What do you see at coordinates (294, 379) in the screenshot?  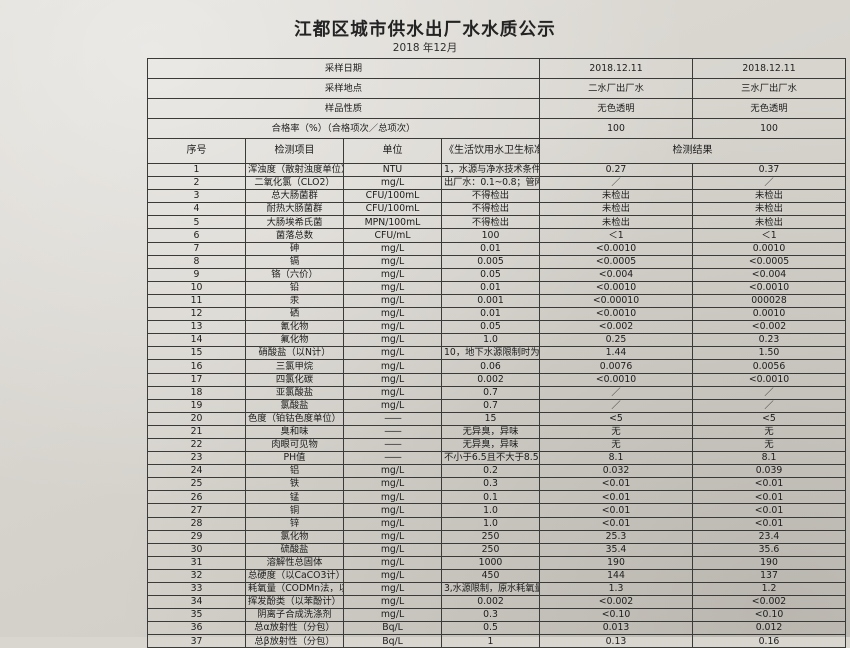 I see `row-item-name: 四氯化碳` at bounding box center [294, 379].